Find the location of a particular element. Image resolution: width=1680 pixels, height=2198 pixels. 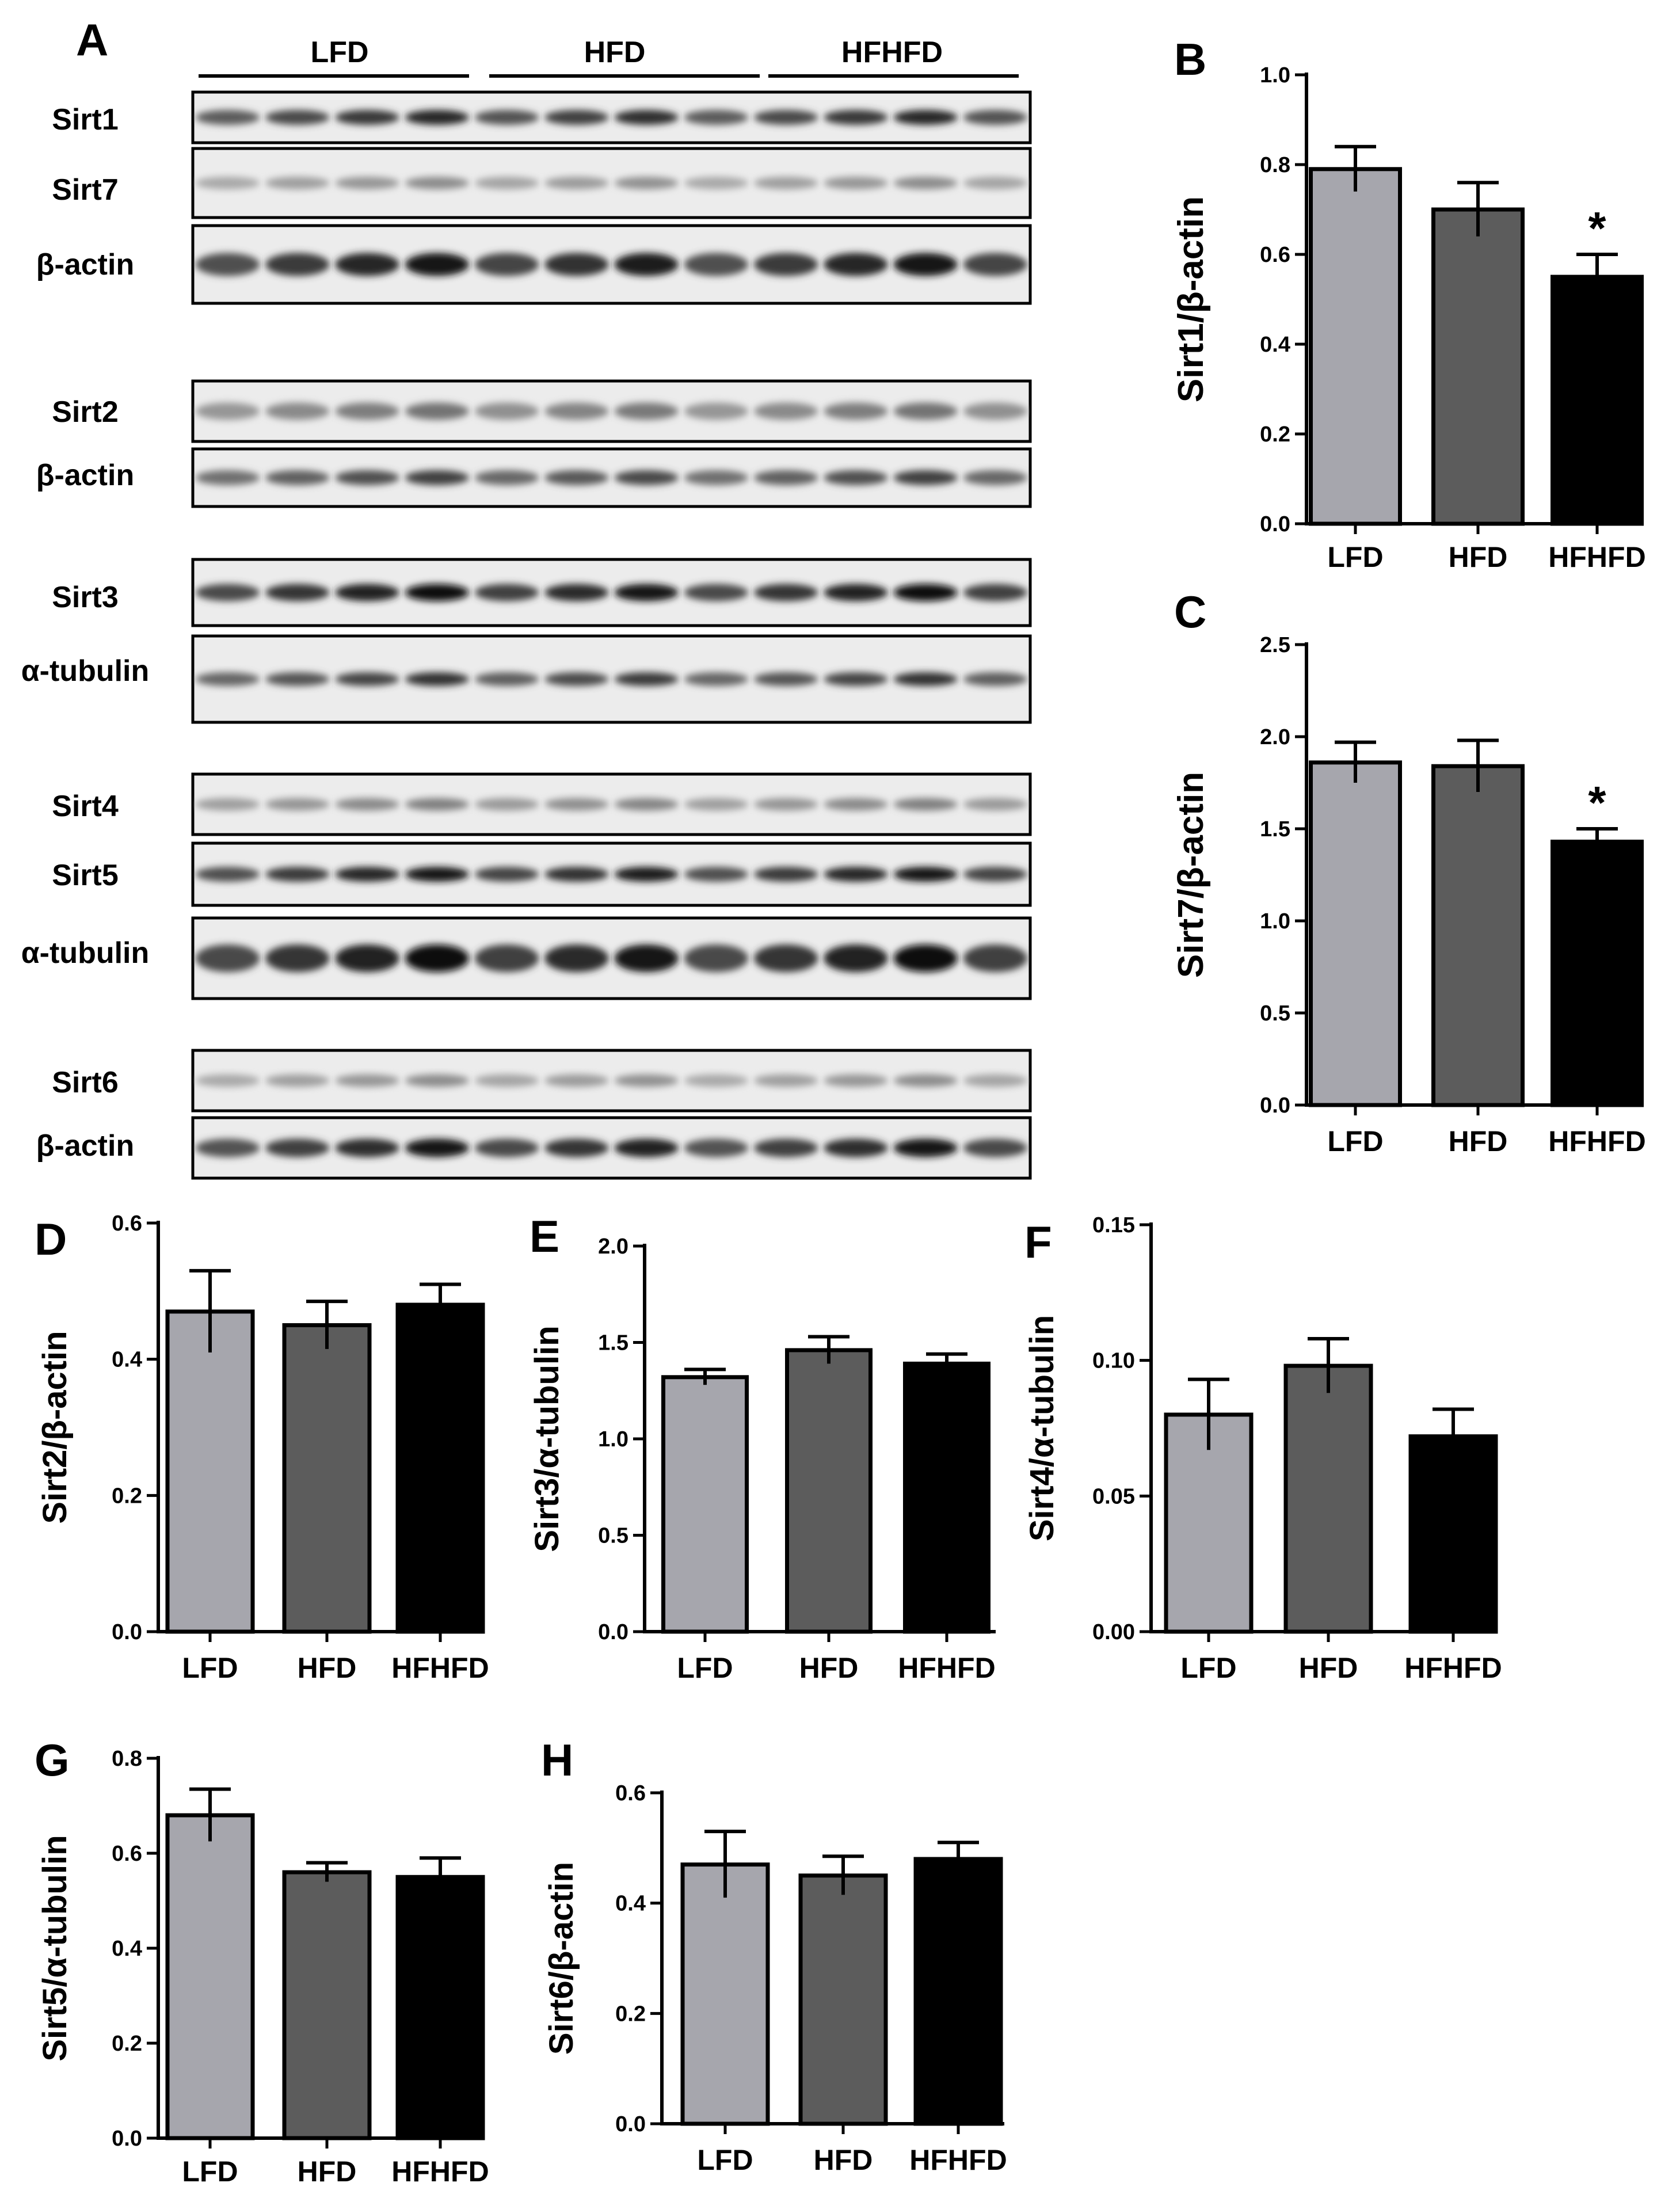

blot-strip-sirt6 is located at coordinates (611, 1081).